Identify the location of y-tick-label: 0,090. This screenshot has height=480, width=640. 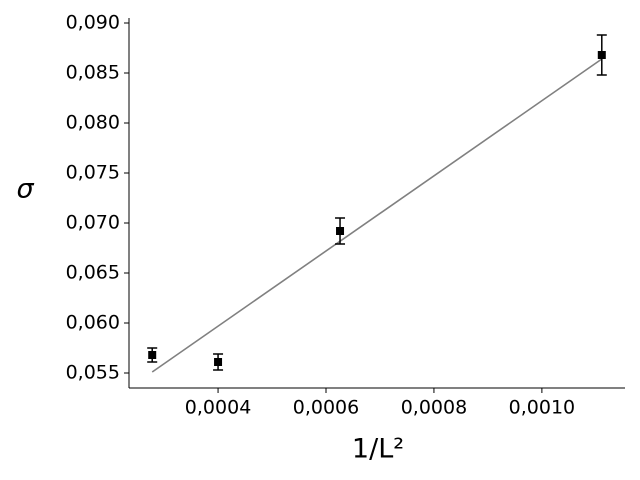
(93, 23).